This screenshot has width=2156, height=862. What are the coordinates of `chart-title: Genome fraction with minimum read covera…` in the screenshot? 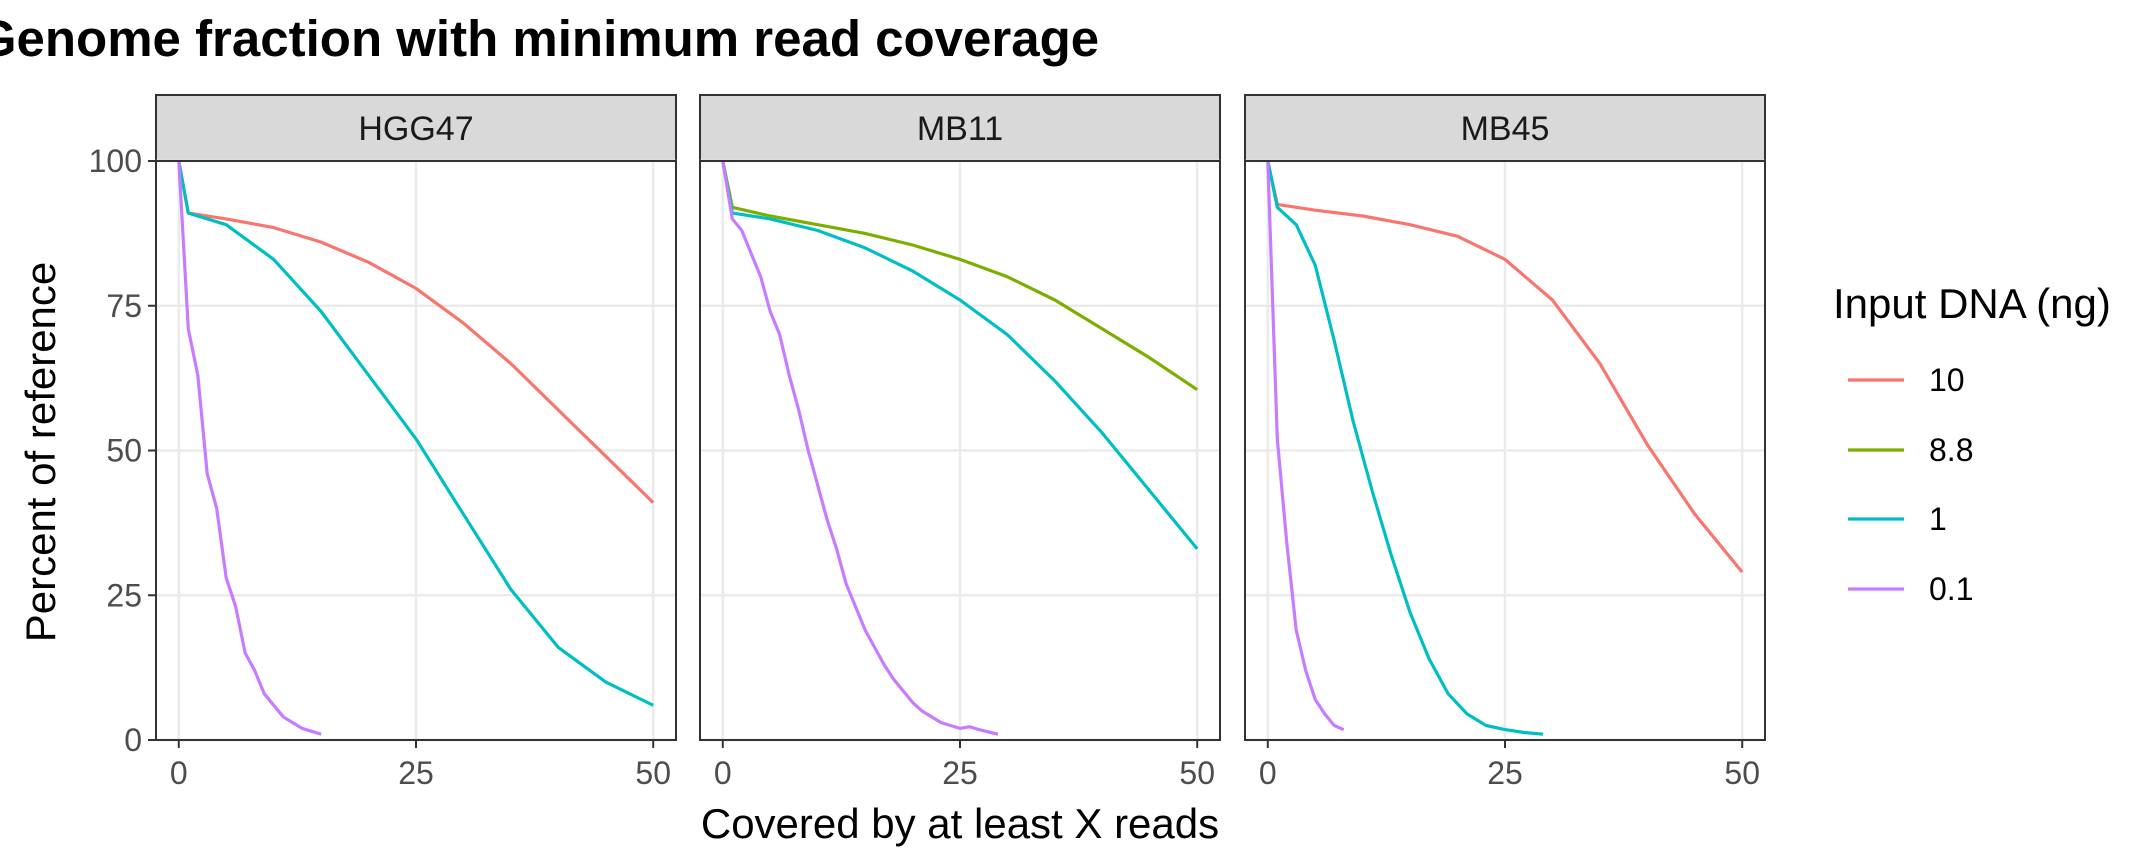 It's located at (549, 38).